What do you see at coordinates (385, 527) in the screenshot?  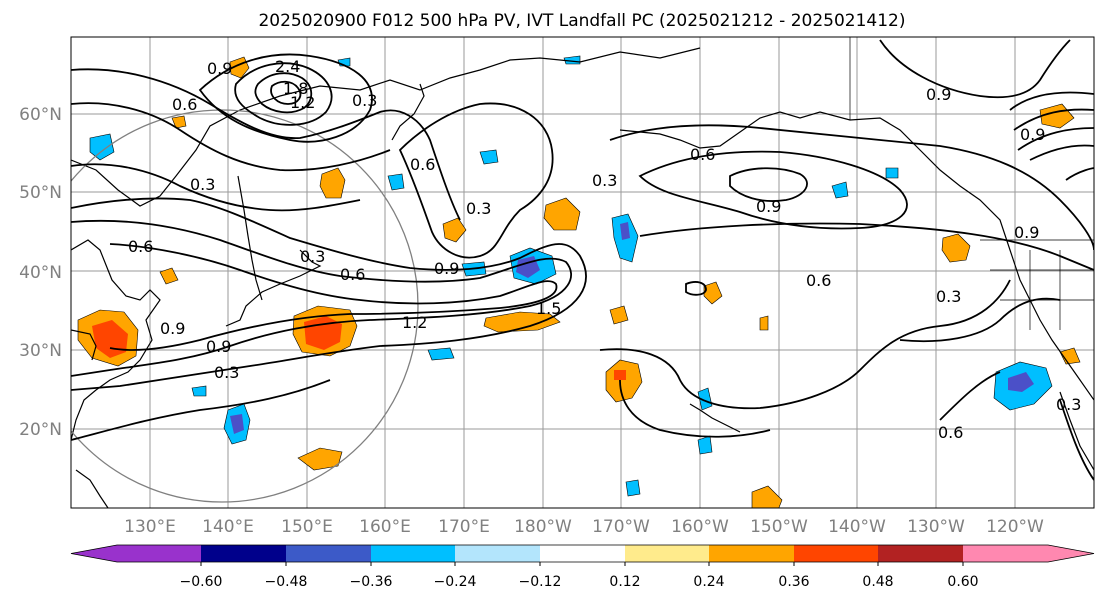 I see `lon-tick-label: 160°E` at bounding box center [385, 527].